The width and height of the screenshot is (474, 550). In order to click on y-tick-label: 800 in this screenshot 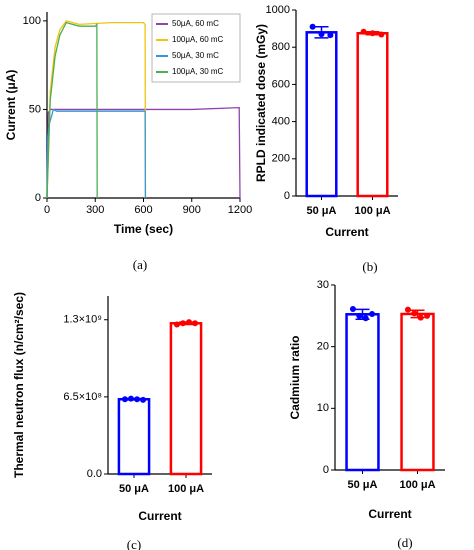, I will do `click(281, 47)`.